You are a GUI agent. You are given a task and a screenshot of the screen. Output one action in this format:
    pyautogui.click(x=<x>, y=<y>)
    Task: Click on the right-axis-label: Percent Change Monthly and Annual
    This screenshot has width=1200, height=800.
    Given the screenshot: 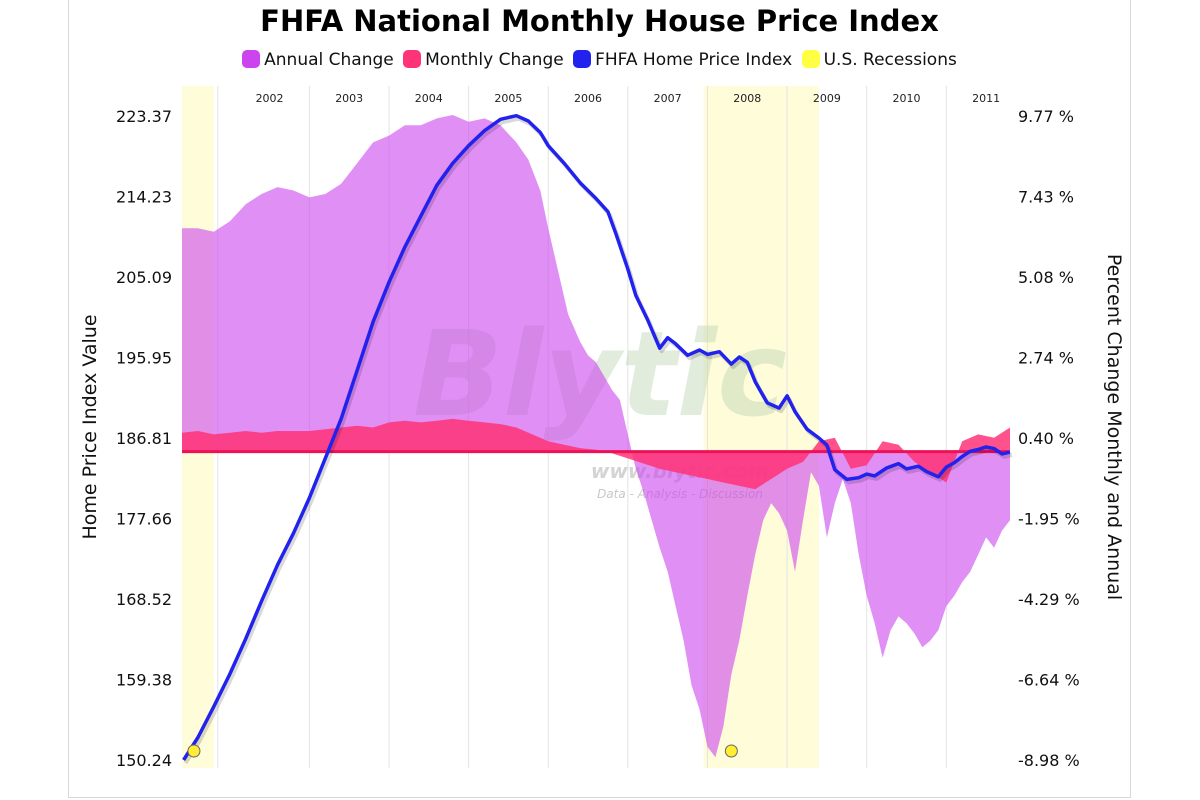 What is the action you would take?
    pyautogui.click(x=1114, y=427)
    